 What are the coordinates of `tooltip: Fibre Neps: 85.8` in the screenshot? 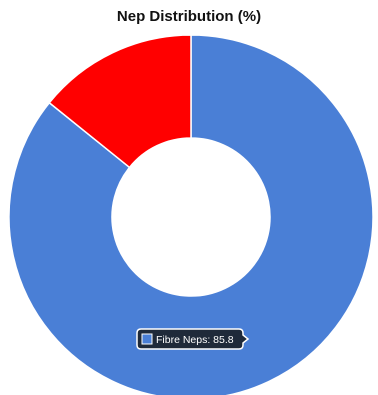 It's located at (193, 339).